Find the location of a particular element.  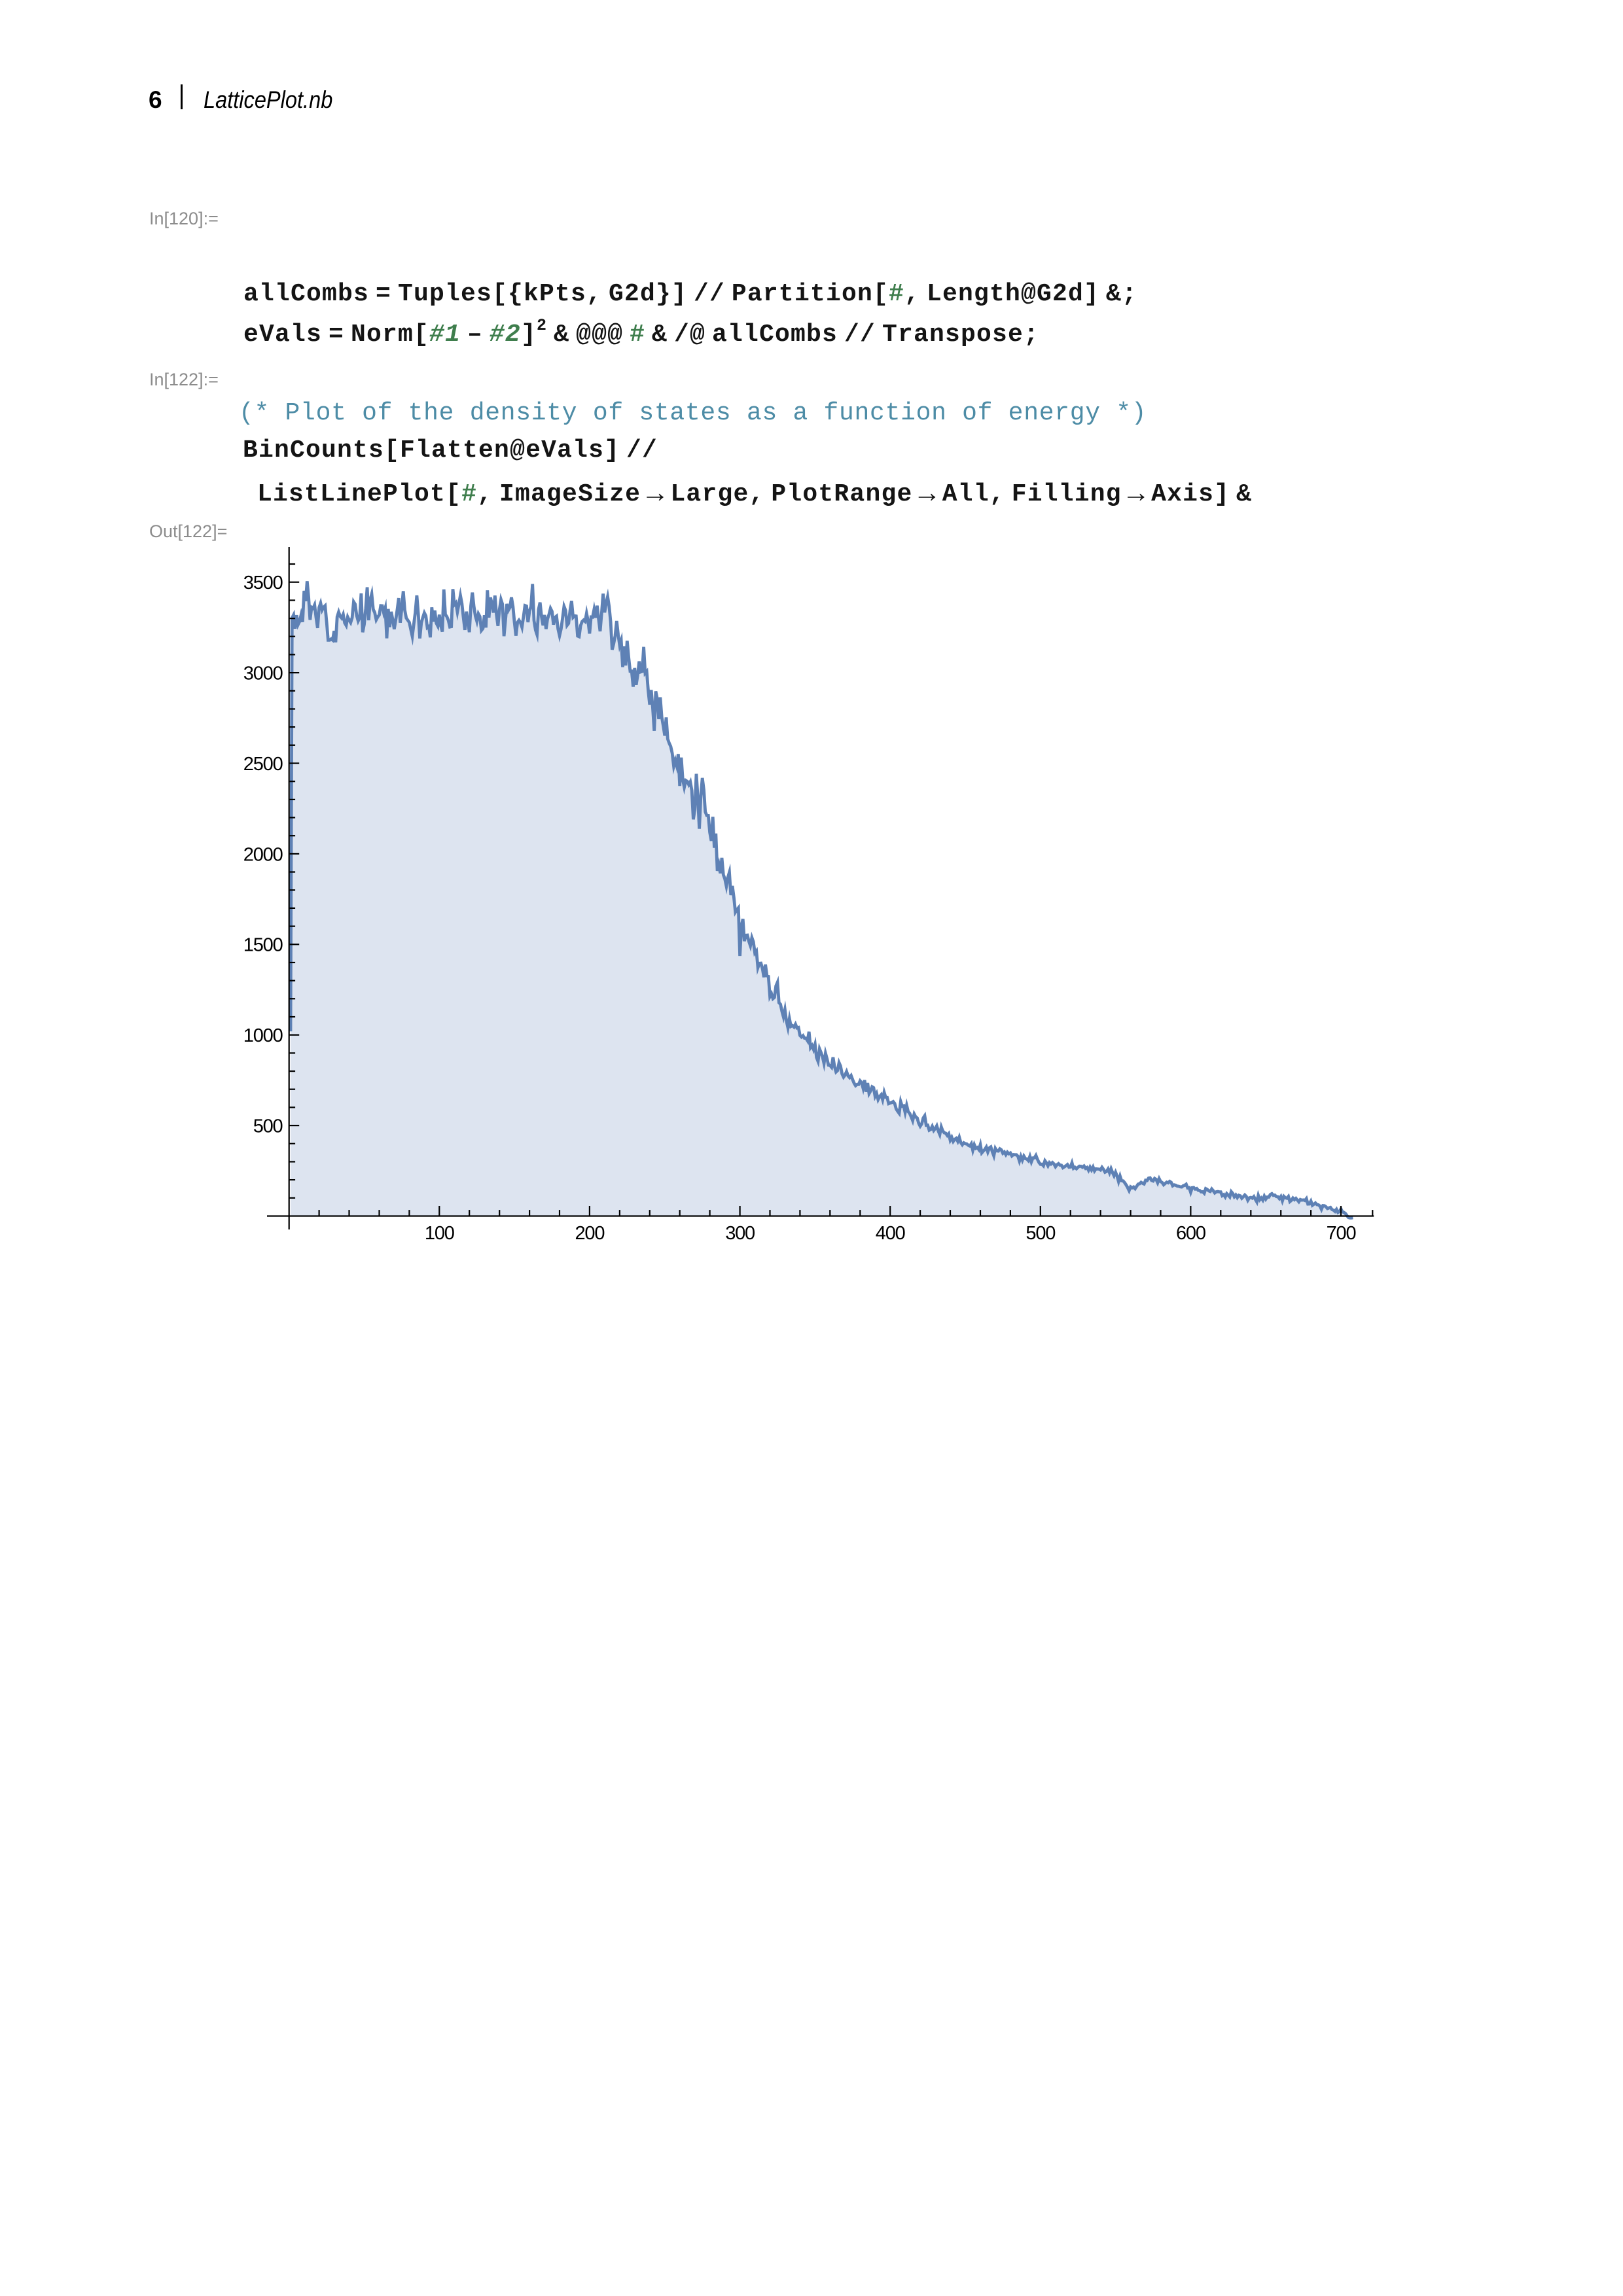

svg-text: 200 is located at coordinates (590, 1233).